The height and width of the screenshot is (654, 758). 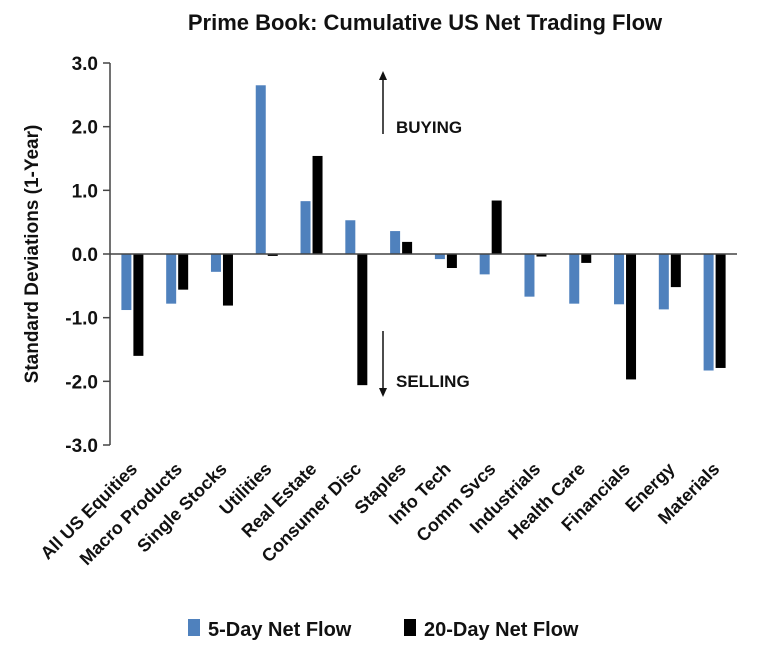 What do you see at coordinates (429, 127) in the screenshot?
I see `buying-label: BUYING` at bounding box center [429, 127].